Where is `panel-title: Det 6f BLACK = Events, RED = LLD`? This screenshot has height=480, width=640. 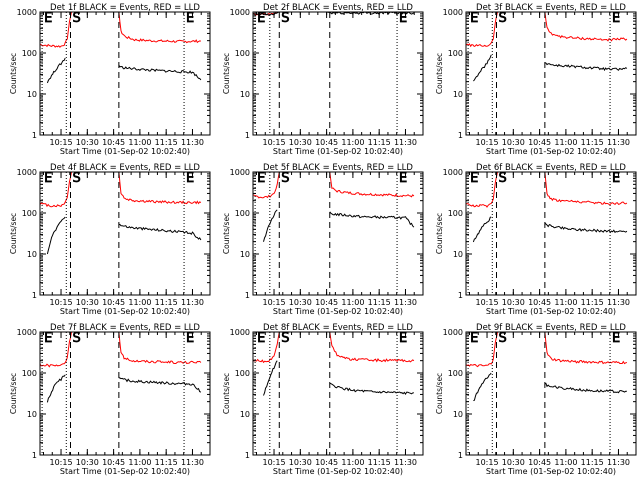 panel-title: Det 6f BLACK = Events, RED = LLD is located at coordinates (551, 168).